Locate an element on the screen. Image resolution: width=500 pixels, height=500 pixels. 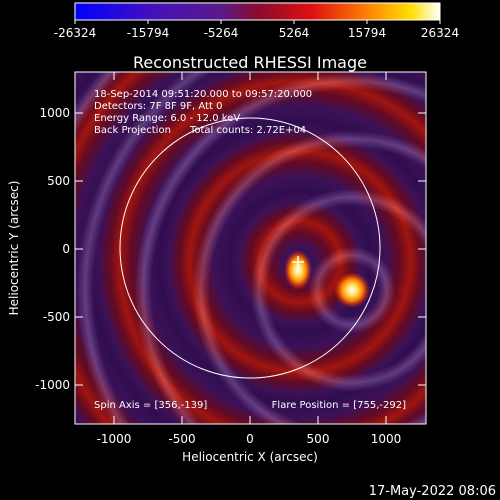
source-blob-primary is located at coordinates (352, 290).